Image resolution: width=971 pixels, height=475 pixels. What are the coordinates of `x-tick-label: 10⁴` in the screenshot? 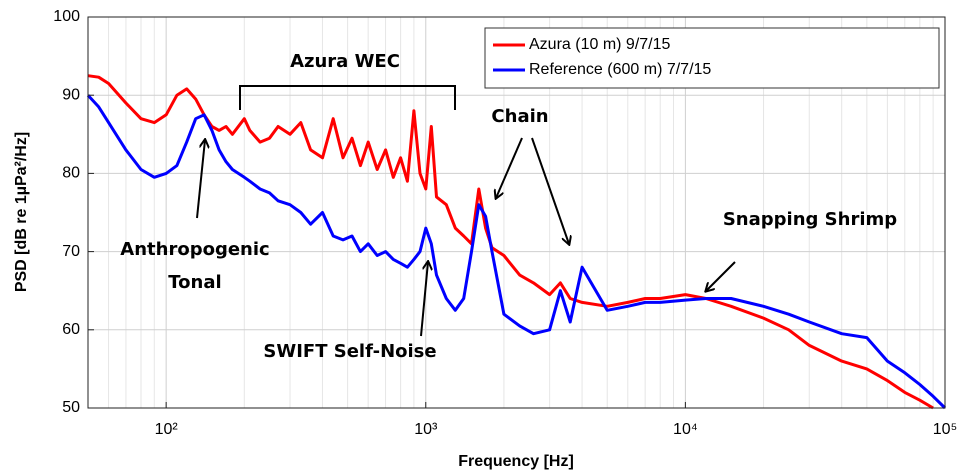 It's located at (685, 429).